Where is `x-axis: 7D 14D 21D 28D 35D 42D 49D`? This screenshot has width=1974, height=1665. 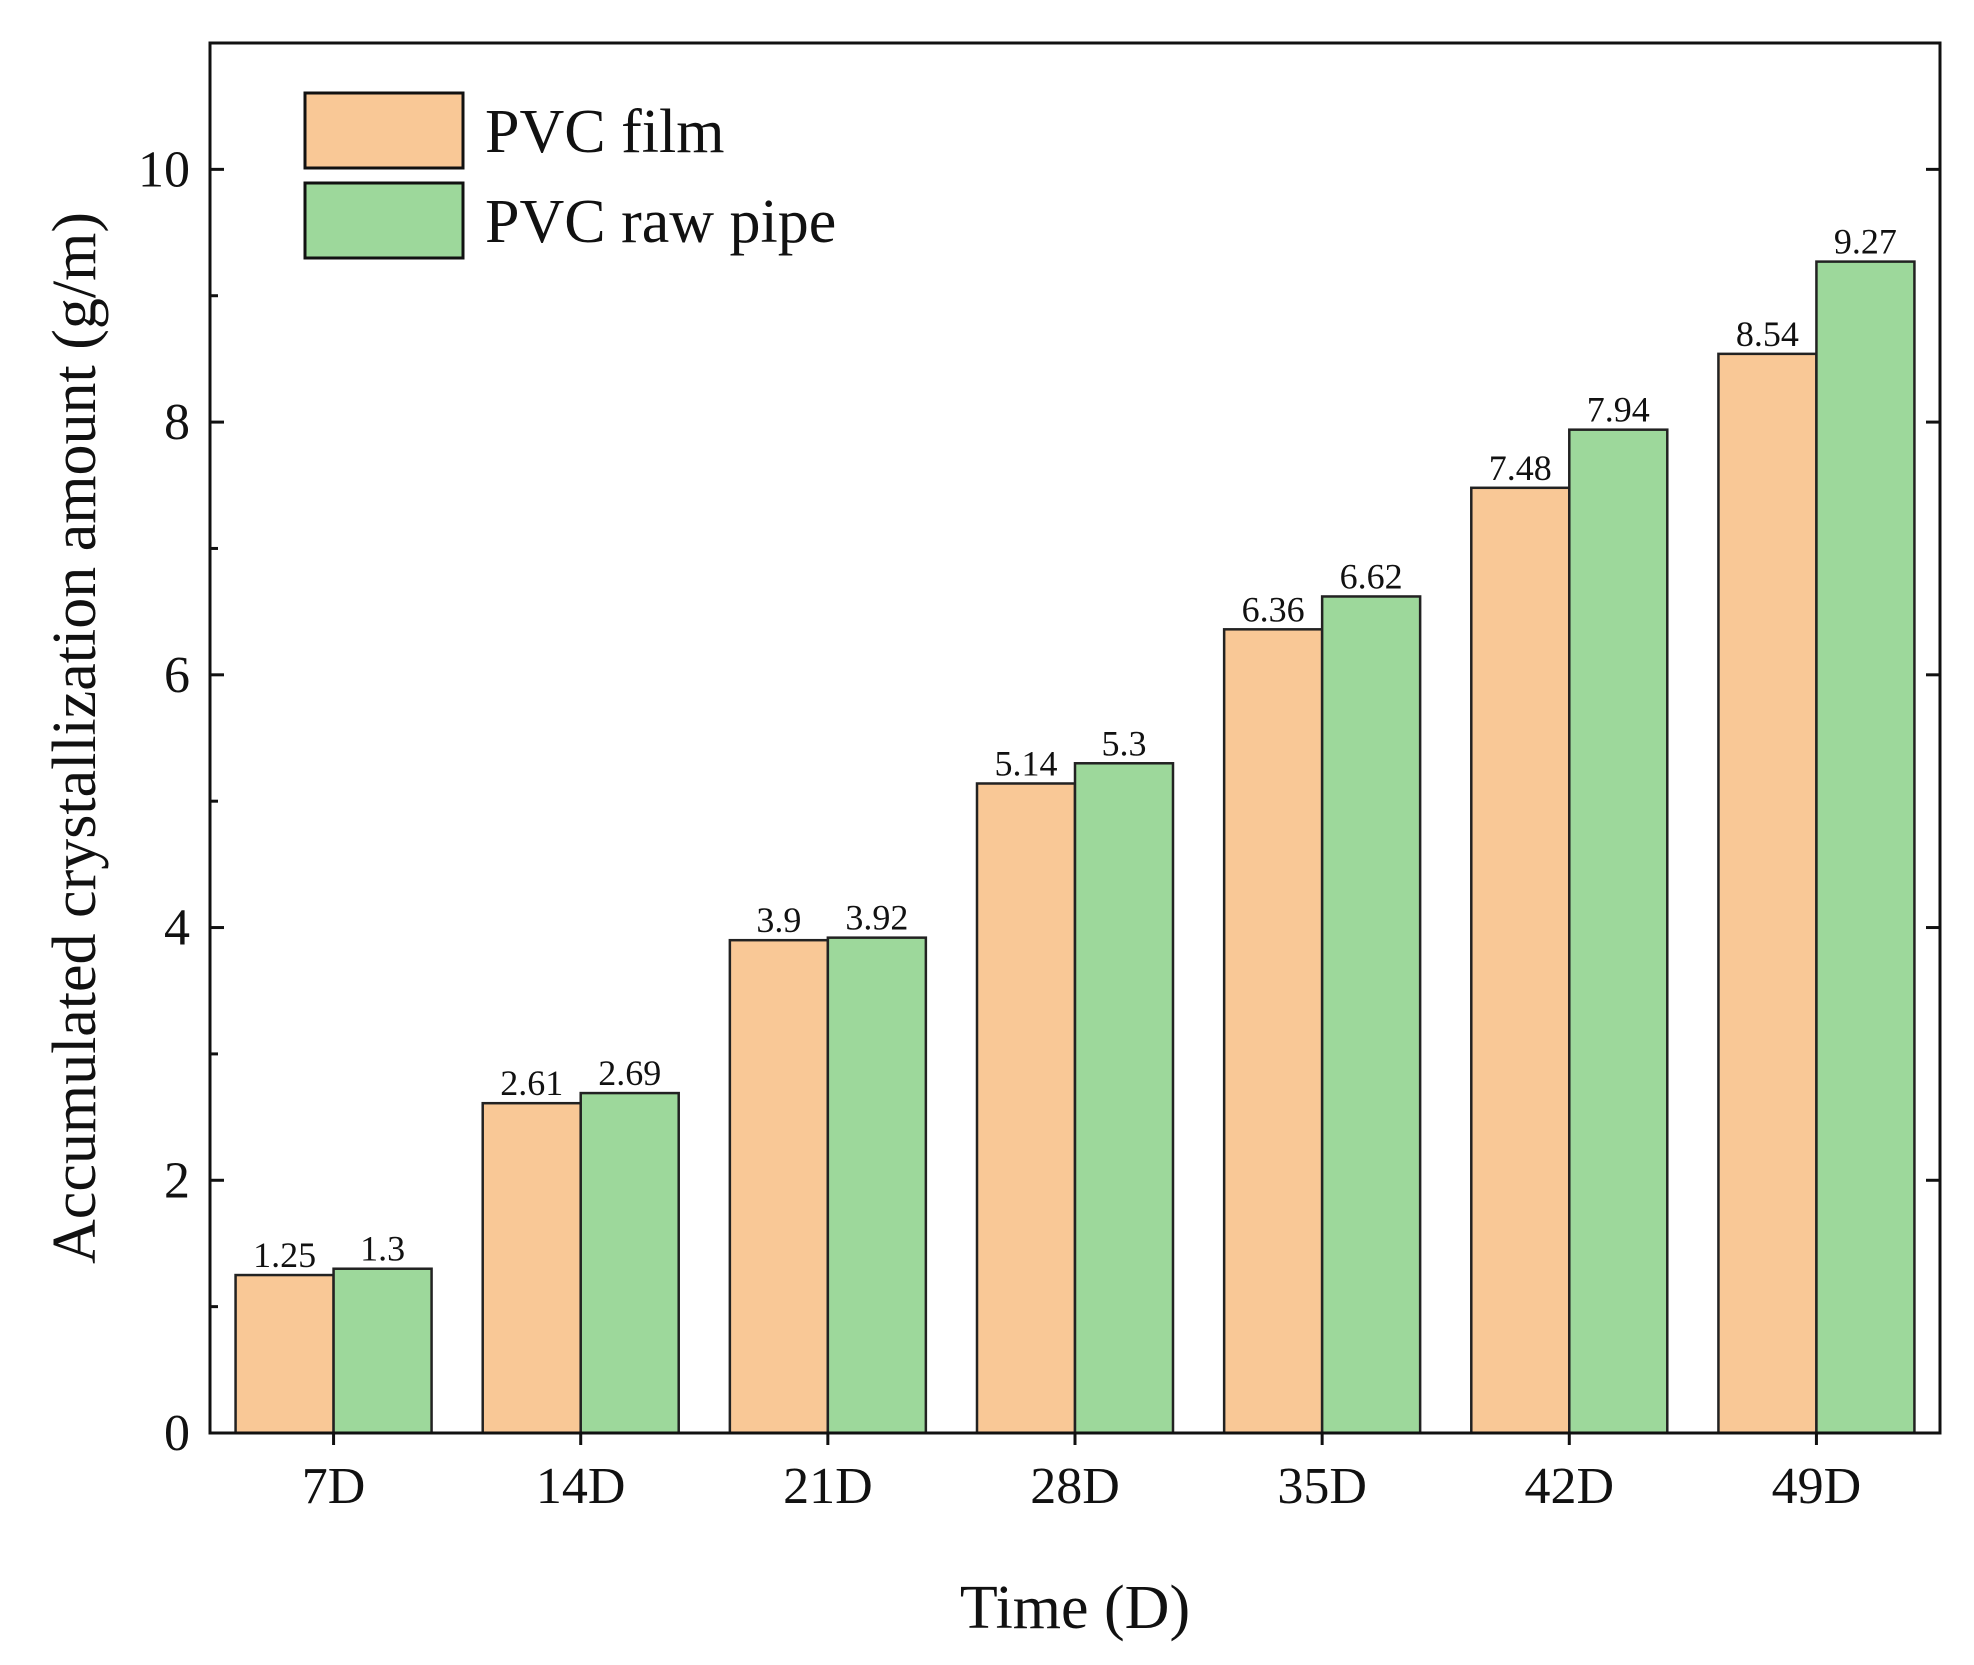 x-axis: 7D 14D 21D 28D 35D 42D 49D is located at coordinates (1081, 1474).